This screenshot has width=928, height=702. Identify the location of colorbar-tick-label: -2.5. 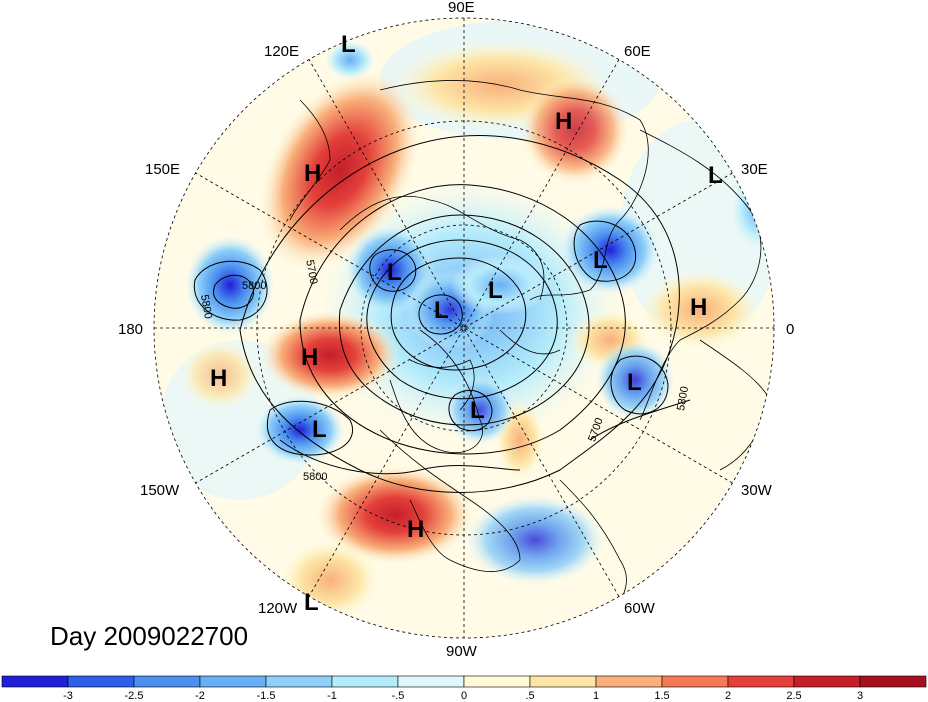
(134, 696).